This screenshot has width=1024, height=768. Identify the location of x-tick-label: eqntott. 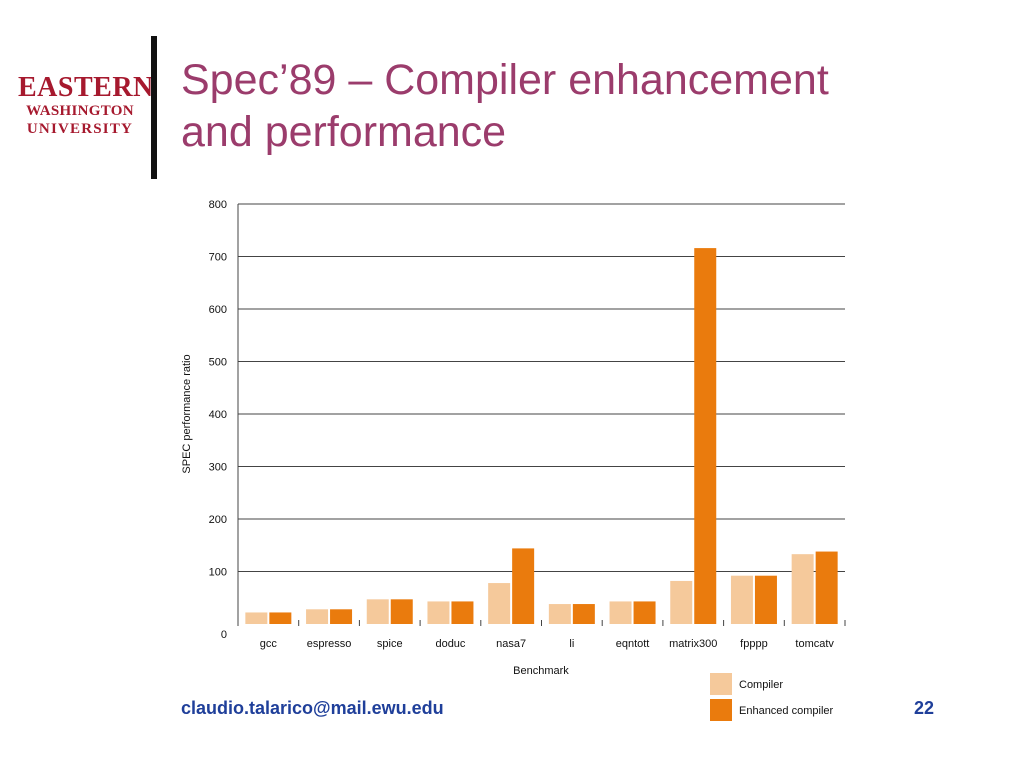
(633, 644).